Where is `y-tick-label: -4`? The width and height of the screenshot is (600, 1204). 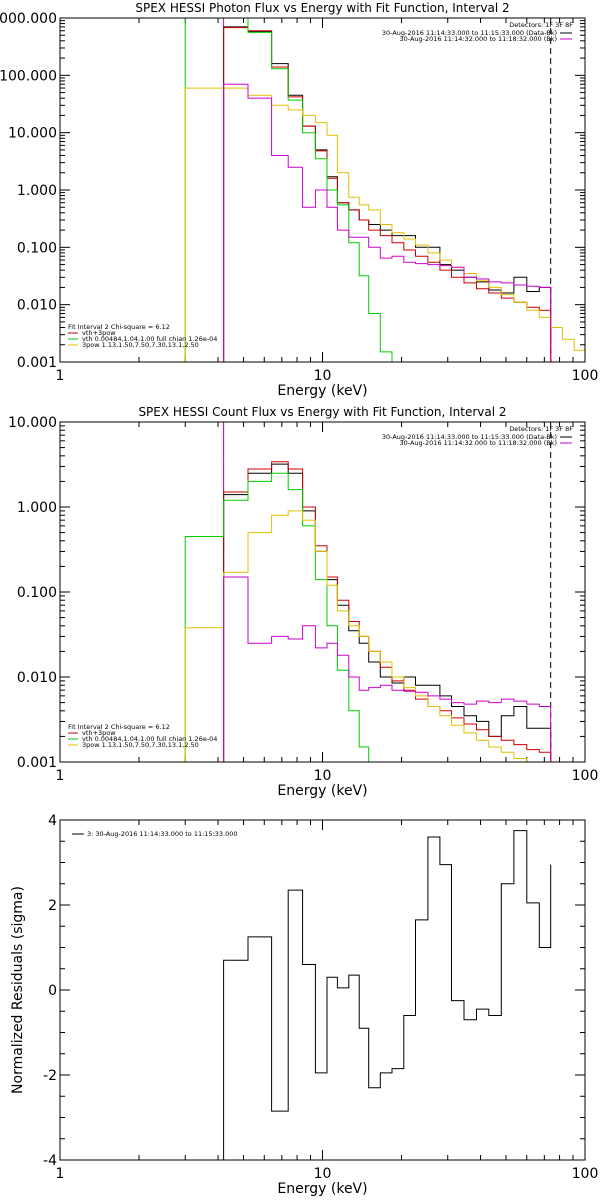
y-tick-label: -4 is located at coordinates (50, 1161).